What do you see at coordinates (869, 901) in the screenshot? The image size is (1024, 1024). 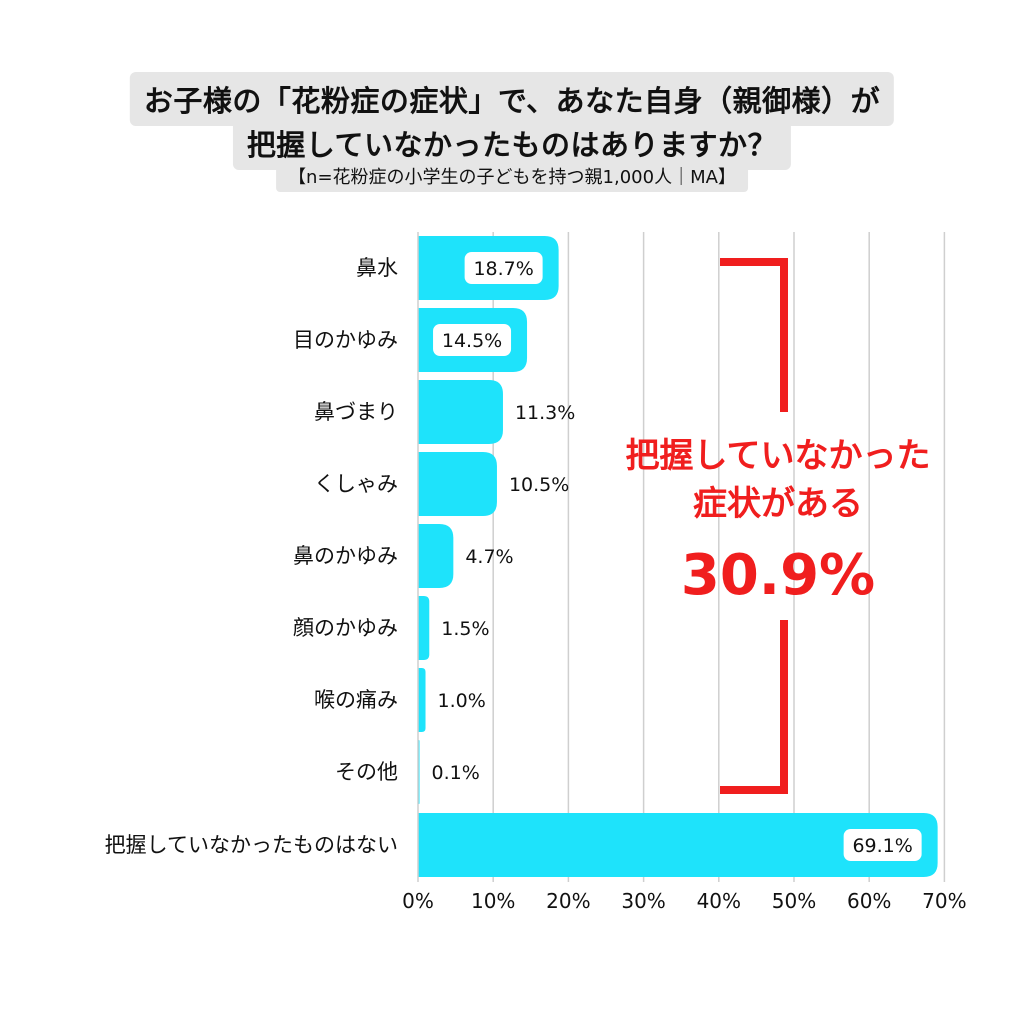 I see `x-tick-label: 60%` at bounding box center [869, 901].